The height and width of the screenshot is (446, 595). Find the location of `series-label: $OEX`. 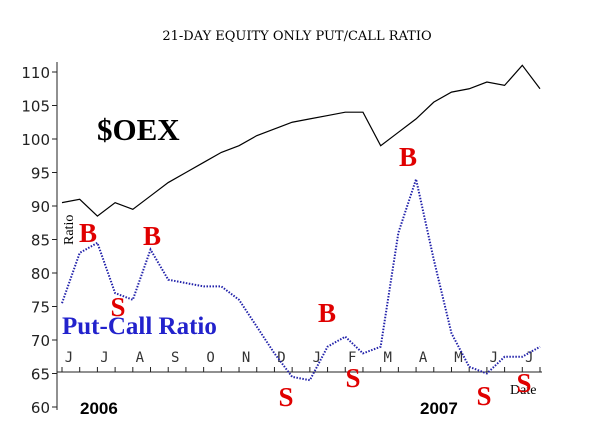

series-label: $OEX is located at coordinates (138, 129).